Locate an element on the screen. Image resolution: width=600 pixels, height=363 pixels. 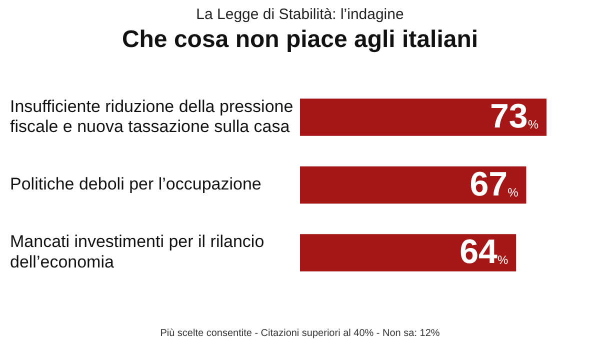
data-label: 67% is located at coordinates (494, 184).